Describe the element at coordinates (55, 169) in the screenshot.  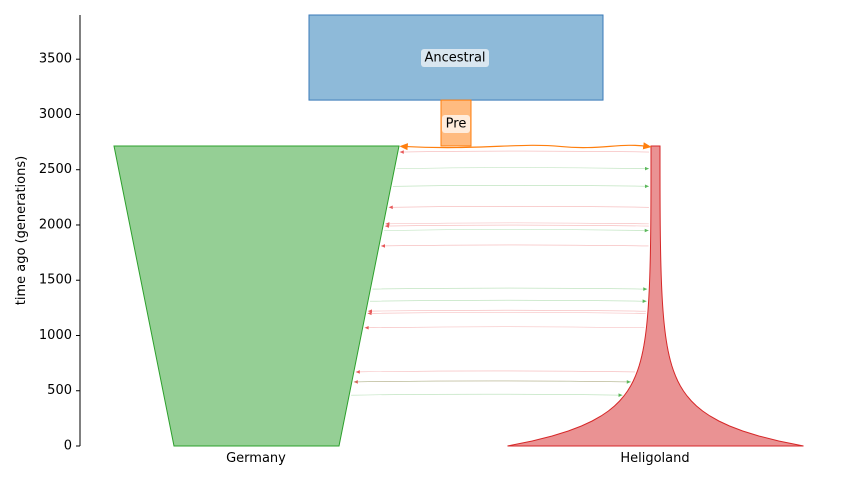
I see `y-tick-label: 2500` at that location.